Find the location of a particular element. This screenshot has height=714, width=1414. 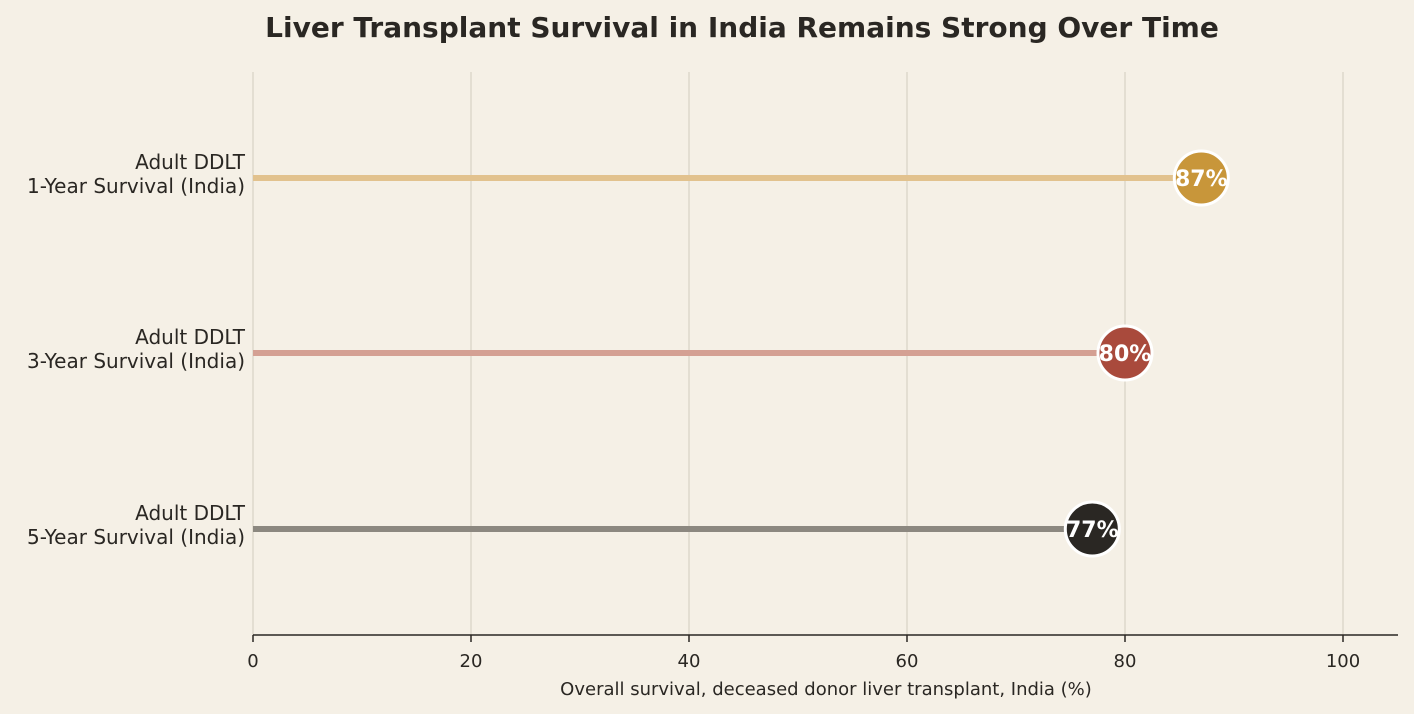

data-label: 77% is located at coordinates (1092, 530).